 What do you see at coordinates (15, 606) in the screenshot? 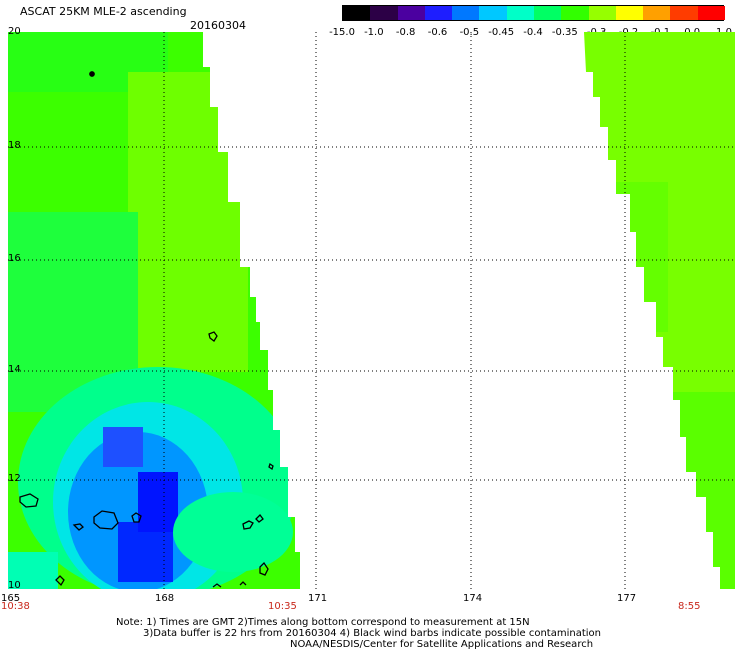
I see `time-label-left: 10:38` at bounding box center [15, 606].